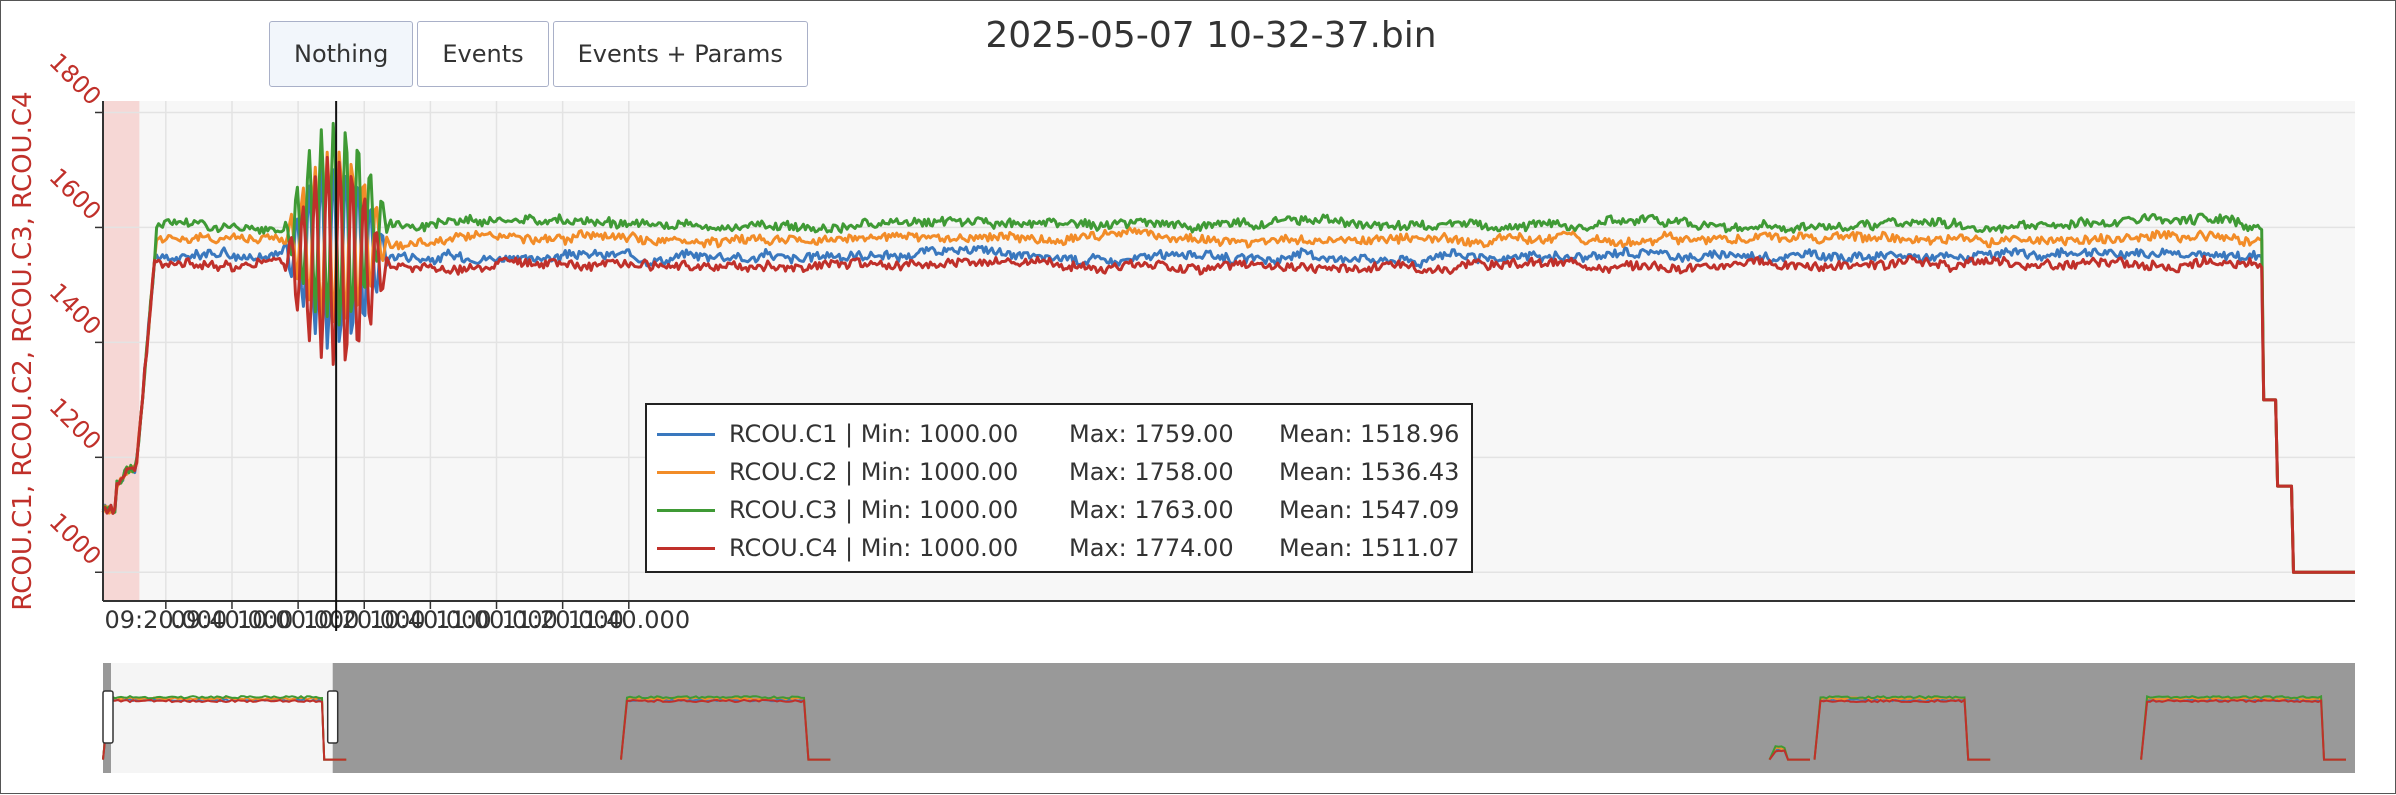  I want to click on legend-max-value: 1759.00, so click(1184, 434).